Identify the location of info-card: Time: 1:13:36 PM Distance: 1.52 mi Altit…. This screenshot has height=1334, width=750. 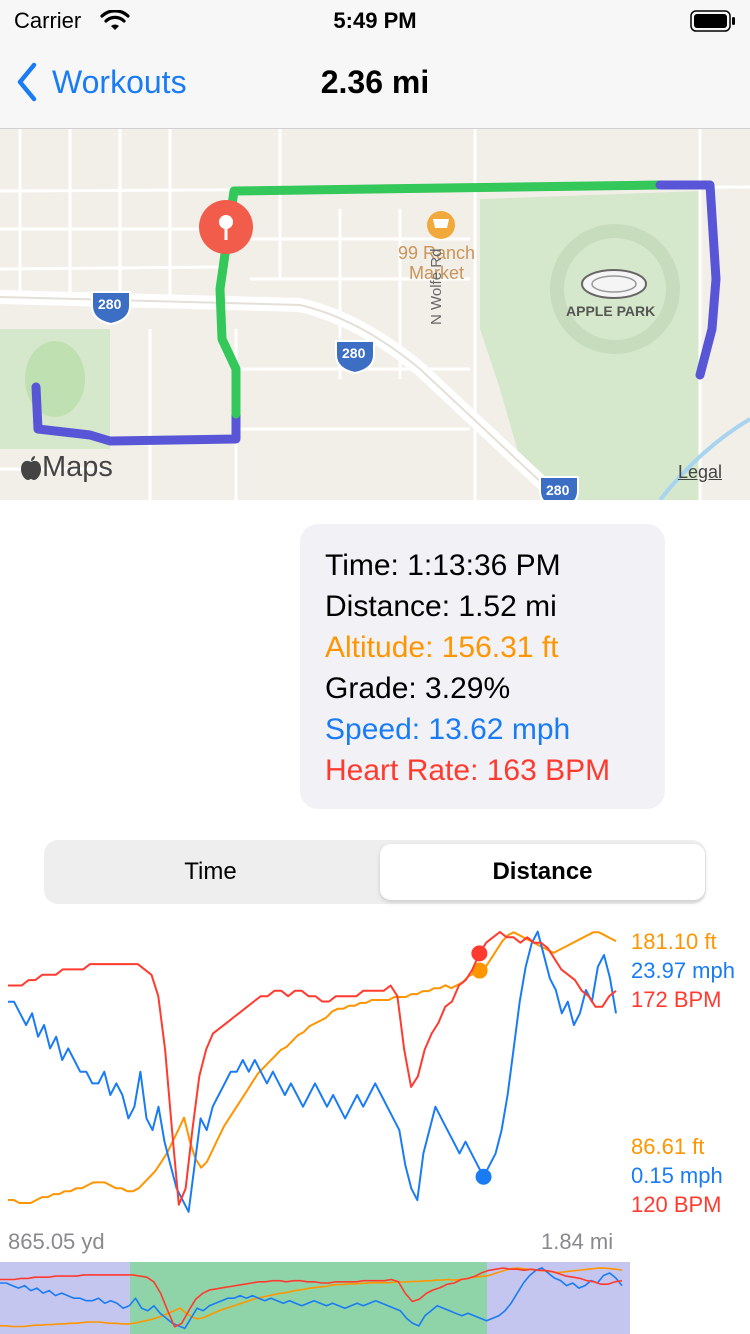
(482, 666).